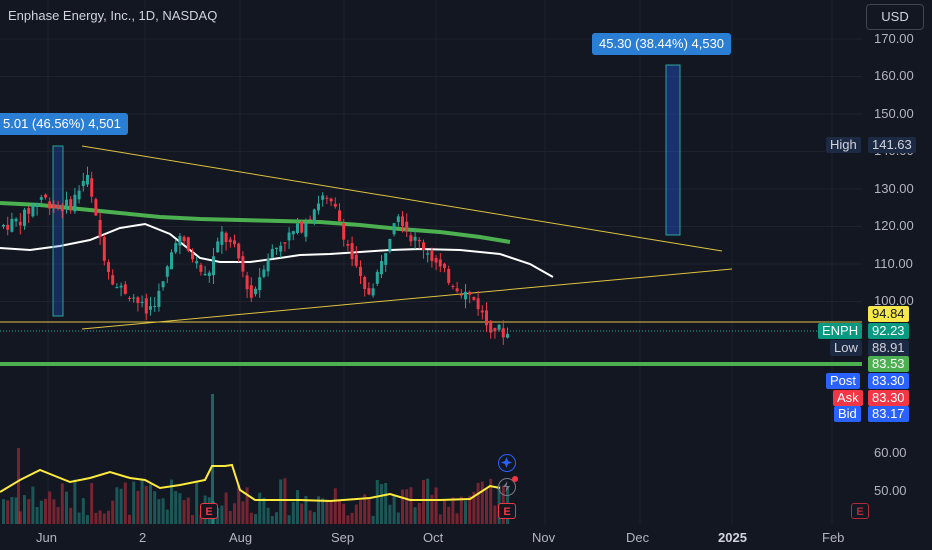 The image size is (932, 550). I want to click on currency-button: USD, so click(895, 17).